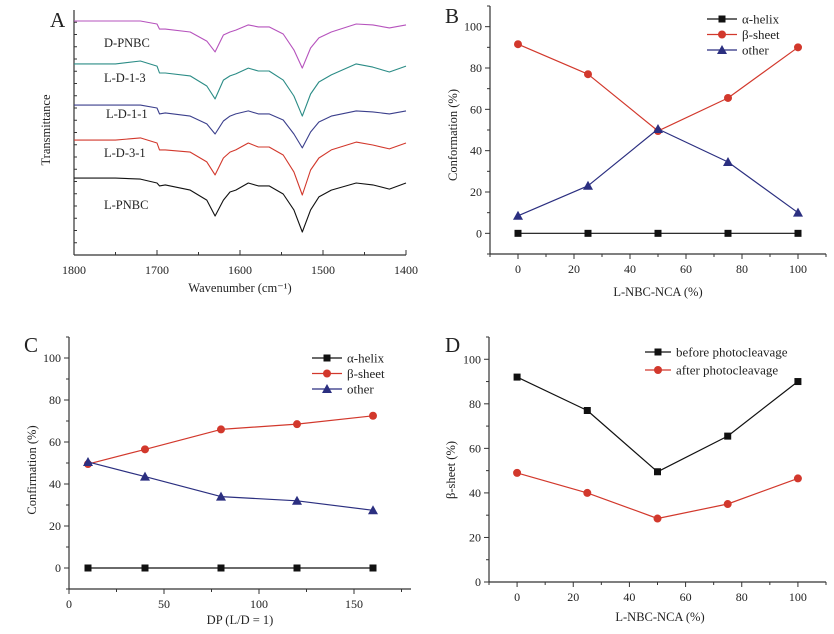 This screenshot has width=834, height=634. I want to click on y-axis-title: Confirmation (%), so click(32, 469).